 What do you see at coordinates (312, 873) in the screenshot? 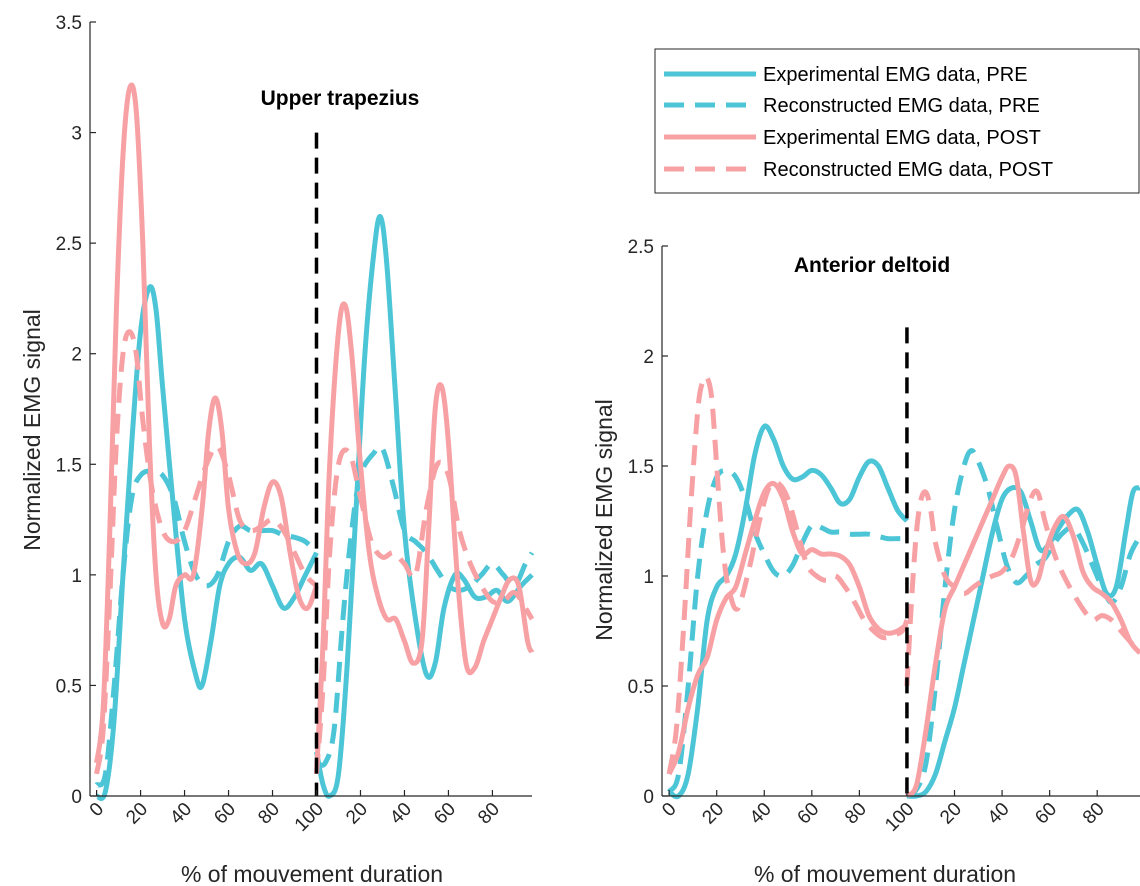
I see `x-axis-label-left: % of mouvement duration` at bounding box center [312, 873].